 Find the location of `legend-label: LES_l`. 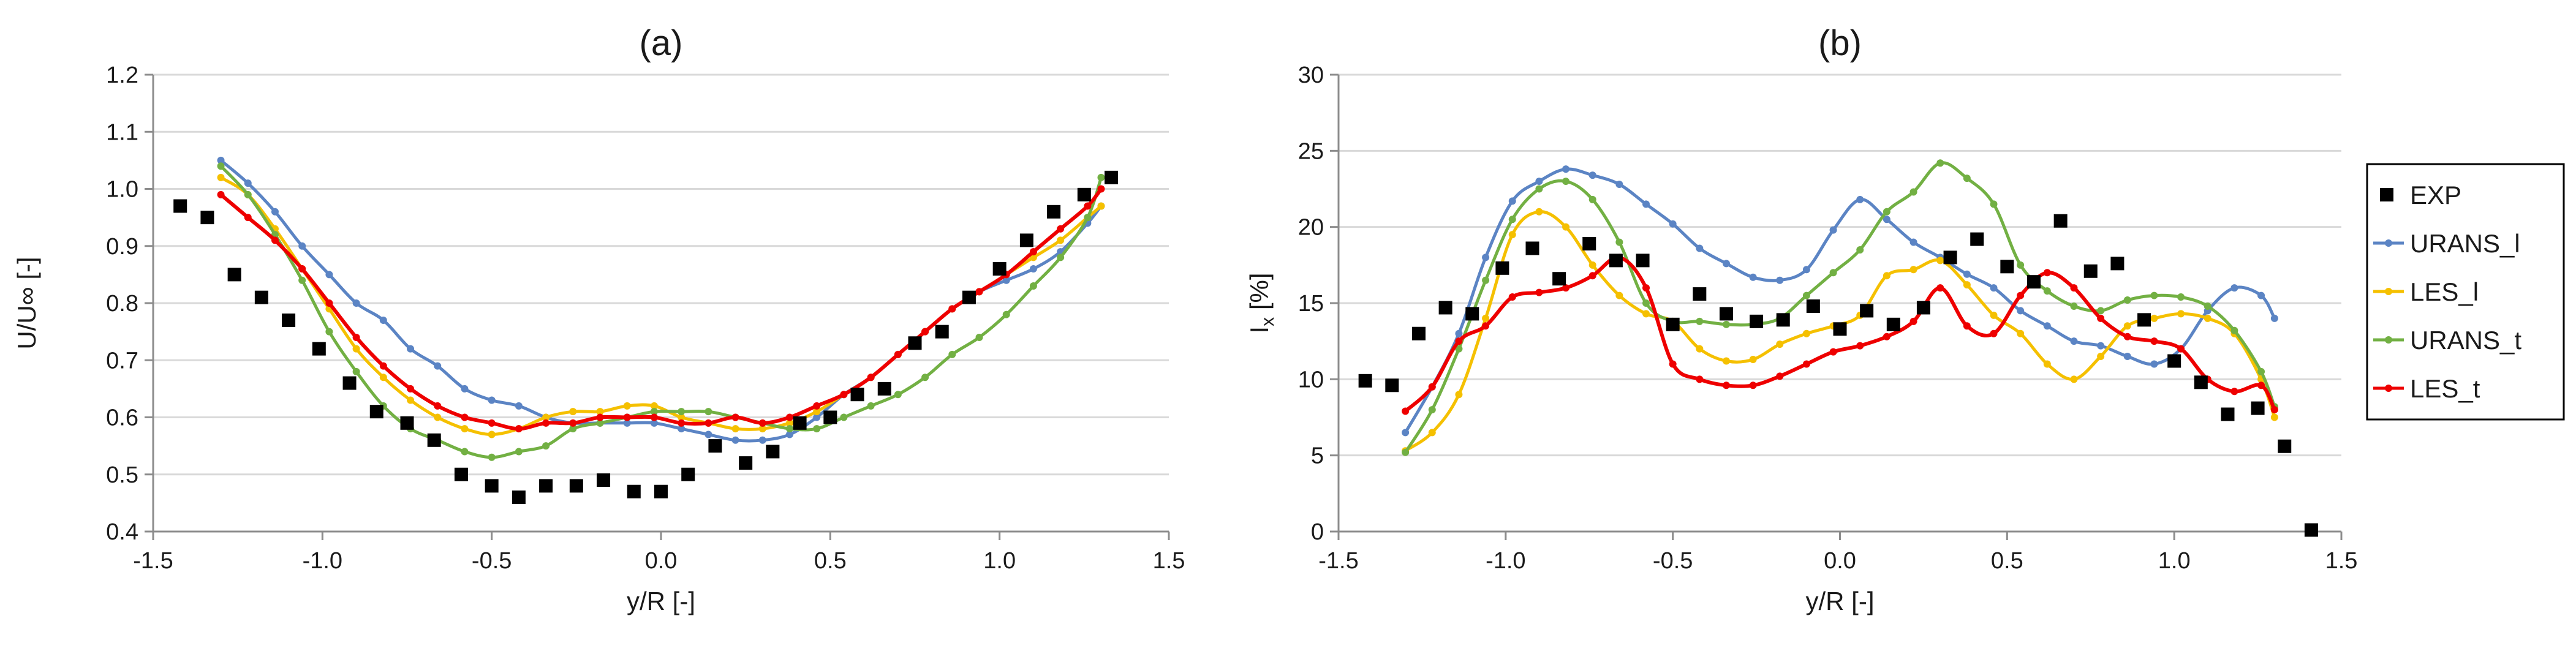

legend-label: LES_l is located at coordinates (2444, 291).